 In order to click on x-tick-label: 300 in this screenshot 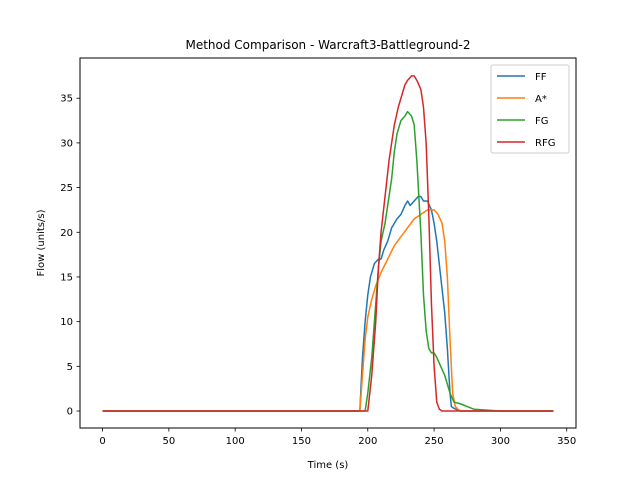, I will do `click(500, 441)`.